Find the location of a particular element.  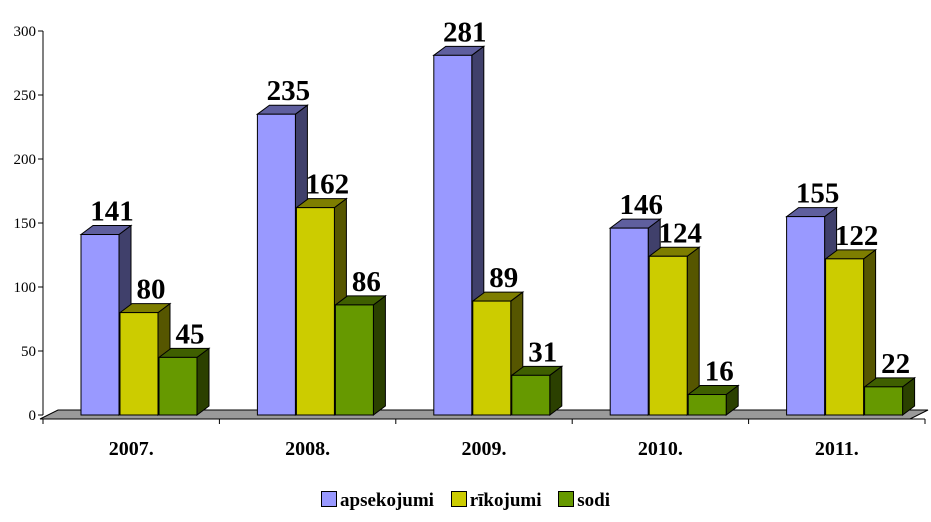

data-label: 16 is located at coordinates (719, 372).